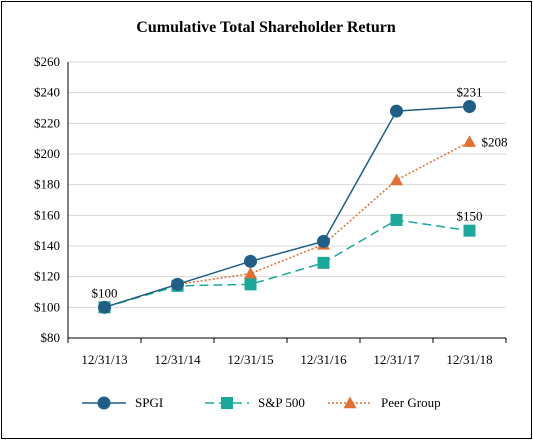  What do you see at coordinates (469, 359) in the screenshot?
I see `x-tick-label: 12/31/18` at bounding box center [469, 359].